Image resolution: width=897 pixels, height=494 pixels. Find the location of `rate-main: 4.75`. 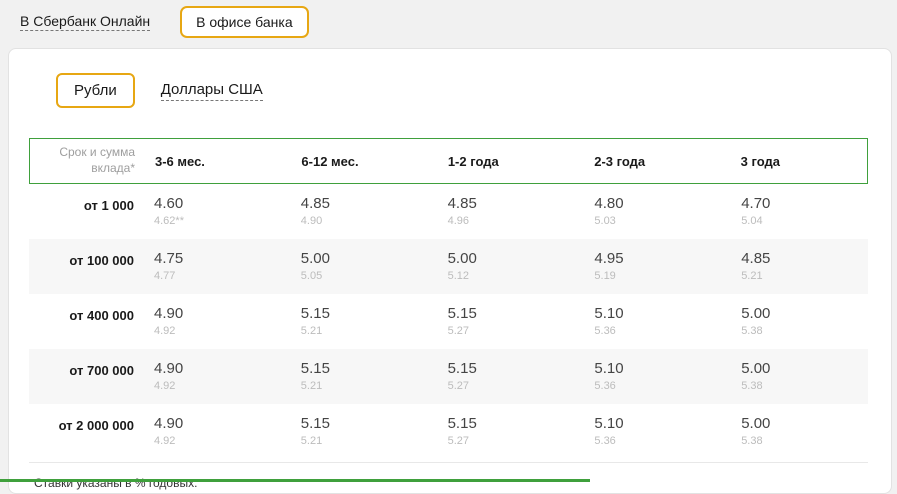

rate-main: 4.75 is located at coordinates (169, 258).